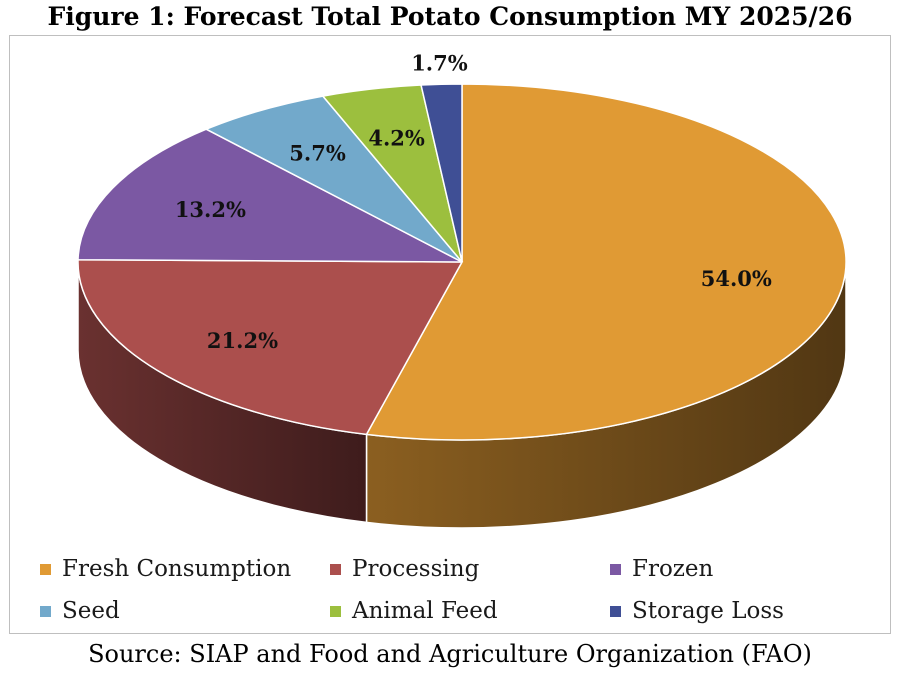 The height and width of the screenshot is (676, 900). What do you see at coordinates (615, 611) in the screenshot?
I see `legend-swatch-storage-loss` at bounding box center [615, 611].